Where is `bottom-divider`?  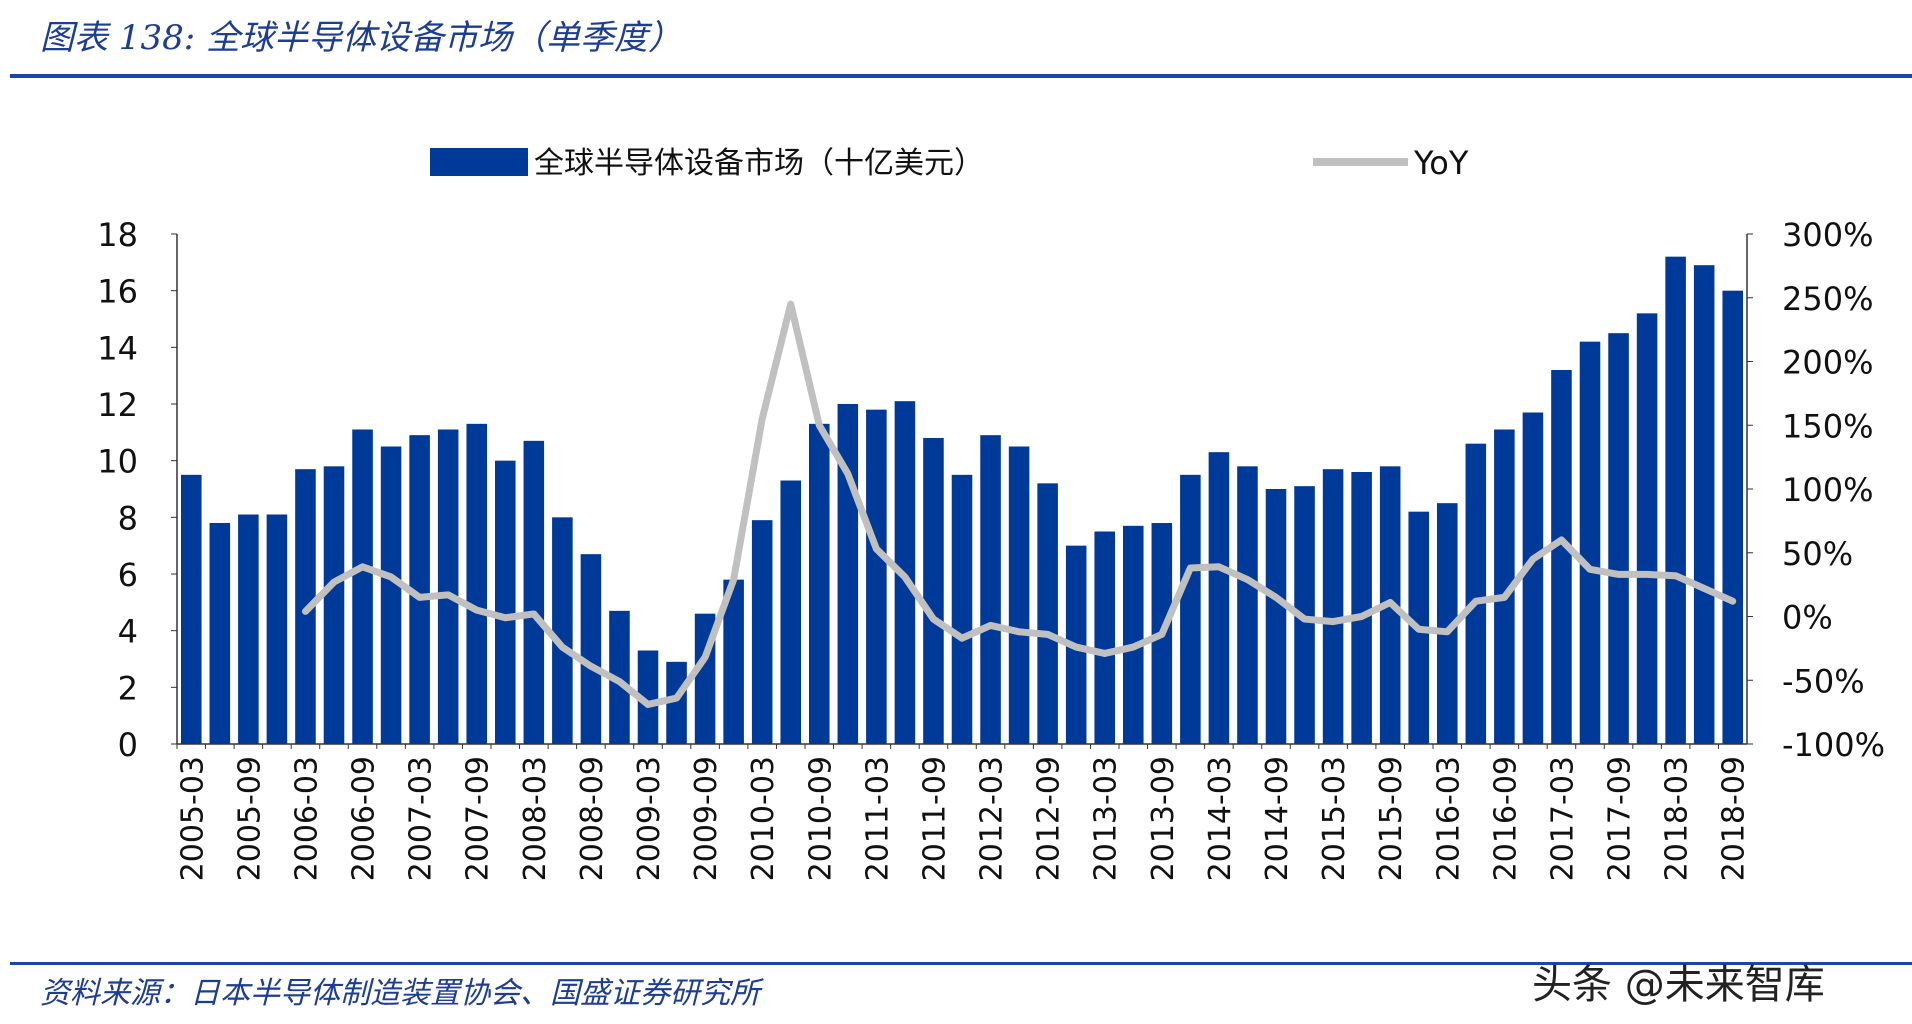 bottom-divider is located at coordinates (961, 963).